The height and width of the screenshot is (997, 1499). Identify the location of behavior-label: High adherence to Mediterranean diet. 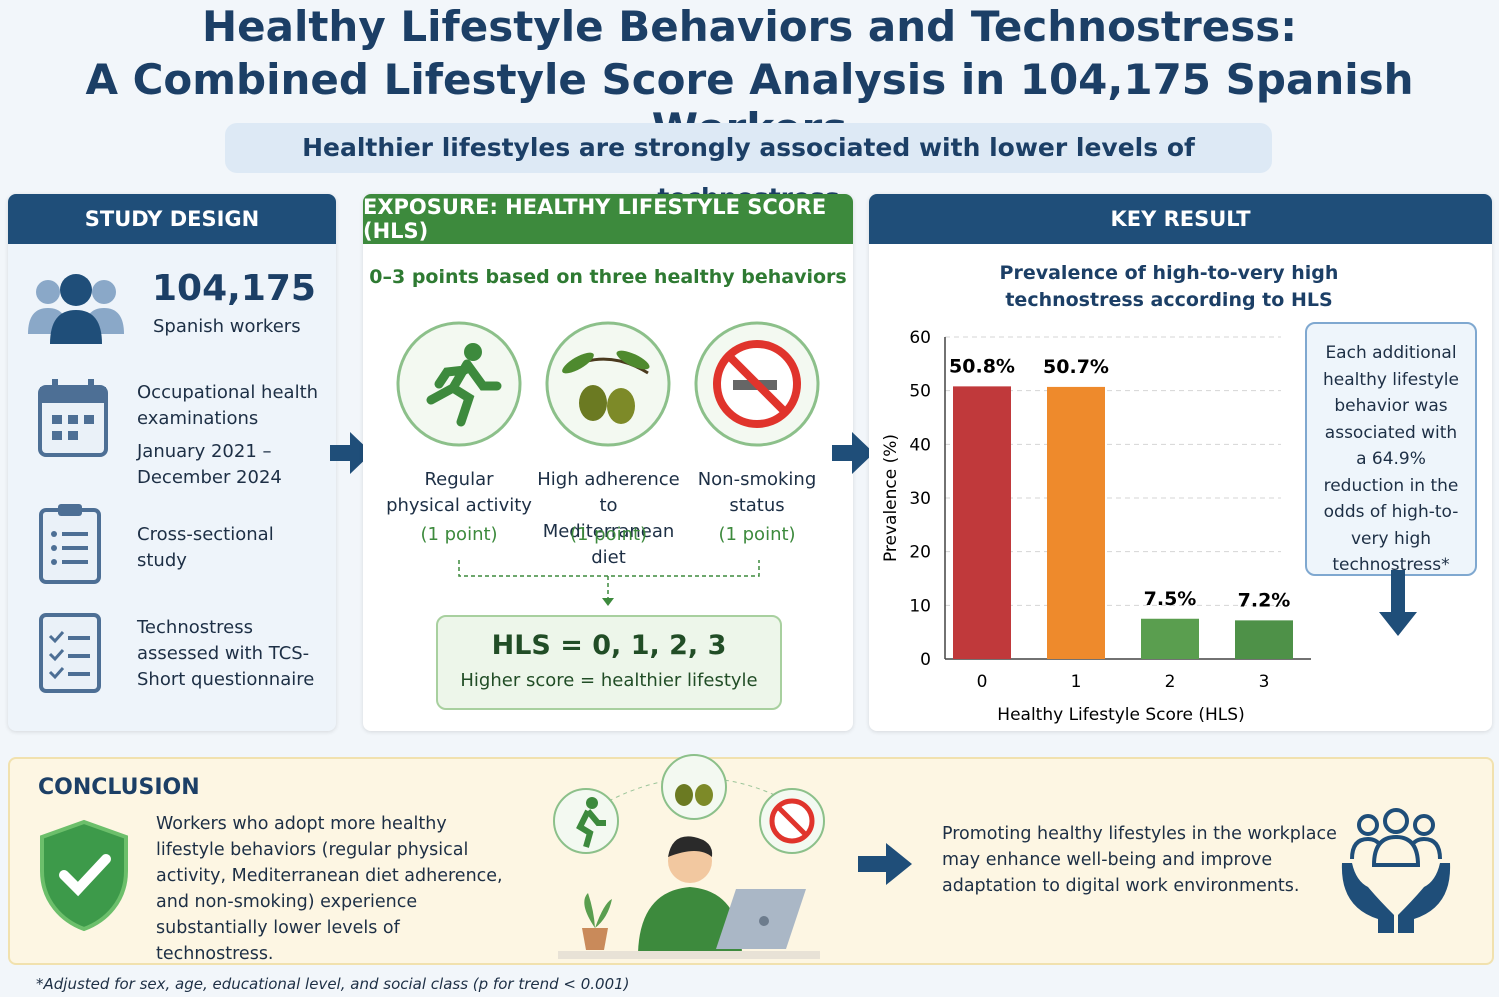
(608, 518).